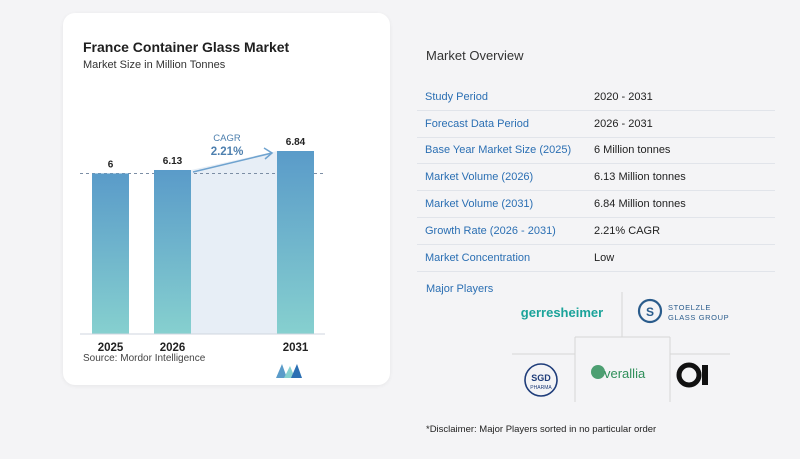  I want to click on overview-title: Market Overview, so click(475, 55).